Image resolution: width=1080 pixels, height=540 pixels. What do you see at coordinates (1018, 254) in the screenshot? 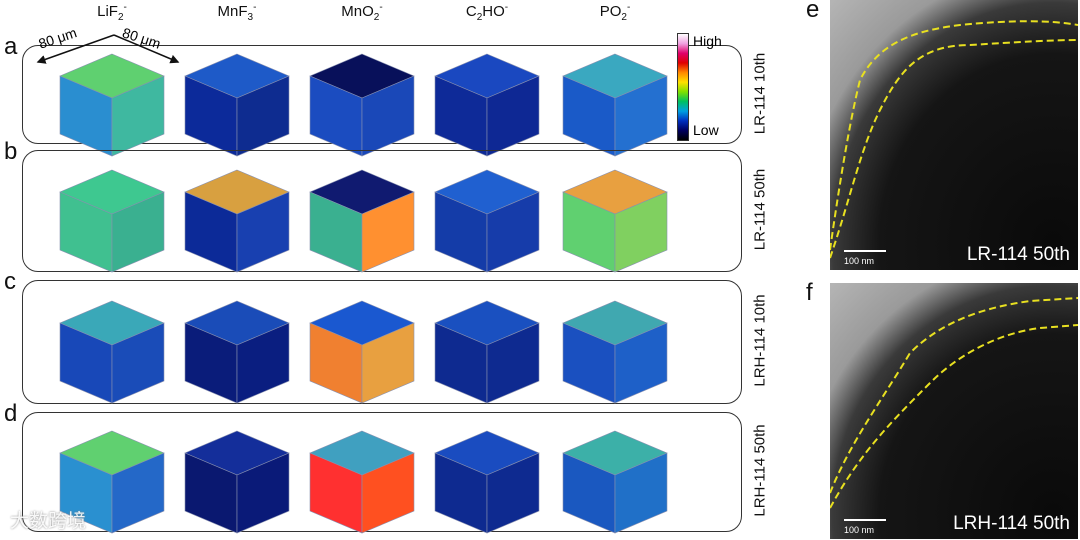
I see `tem-label: LR-114 50th` at bounding box center [1018, 254].